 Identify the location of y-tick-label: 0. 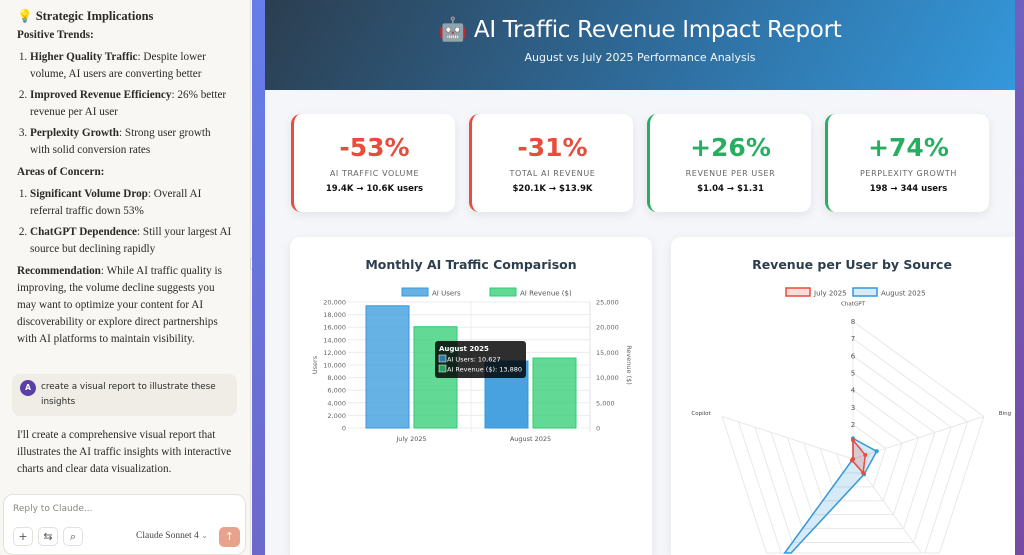
(344, 429).